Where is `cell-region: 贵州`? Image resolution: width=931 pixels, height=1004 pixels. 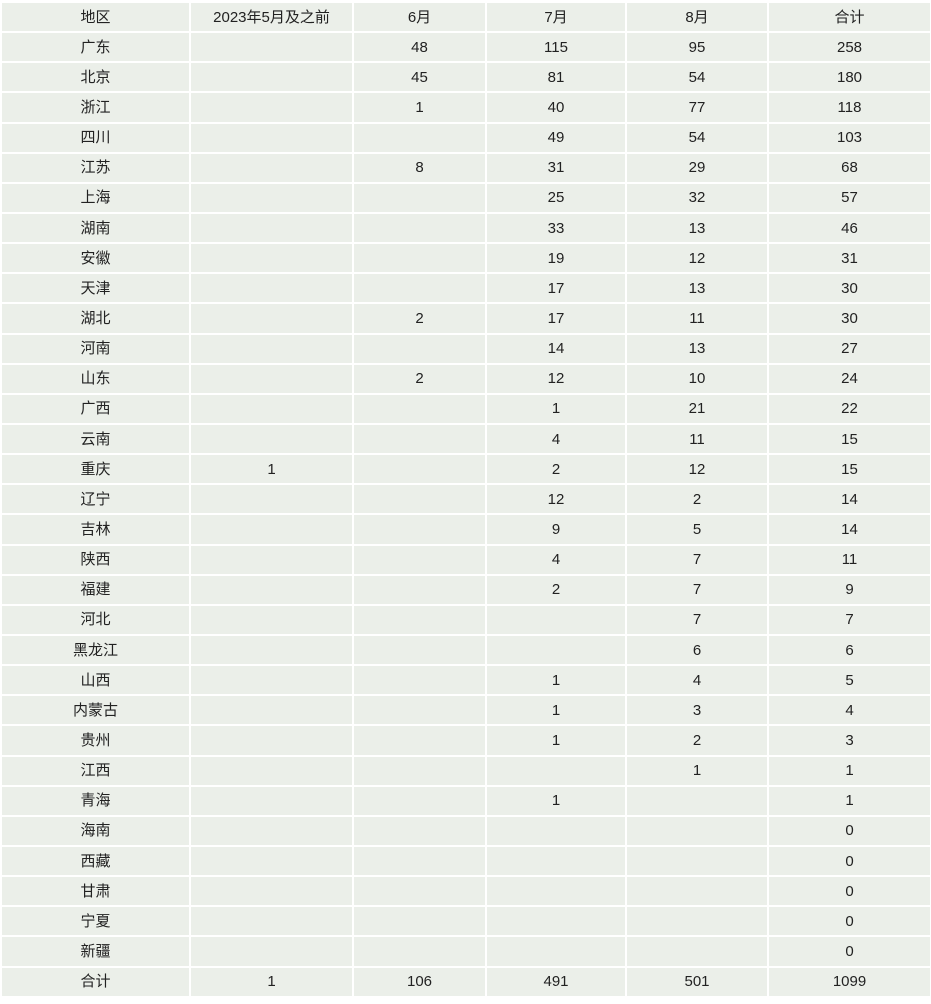
cell-region: 贵州 is located at coordinates (95, 740).